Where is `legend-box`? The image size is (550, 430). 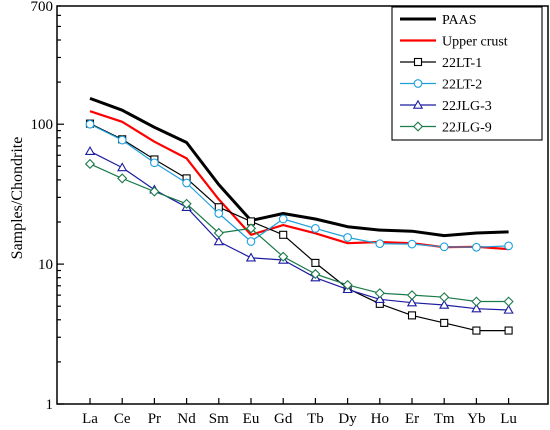
legend-box is located at coordinates (467, 73).